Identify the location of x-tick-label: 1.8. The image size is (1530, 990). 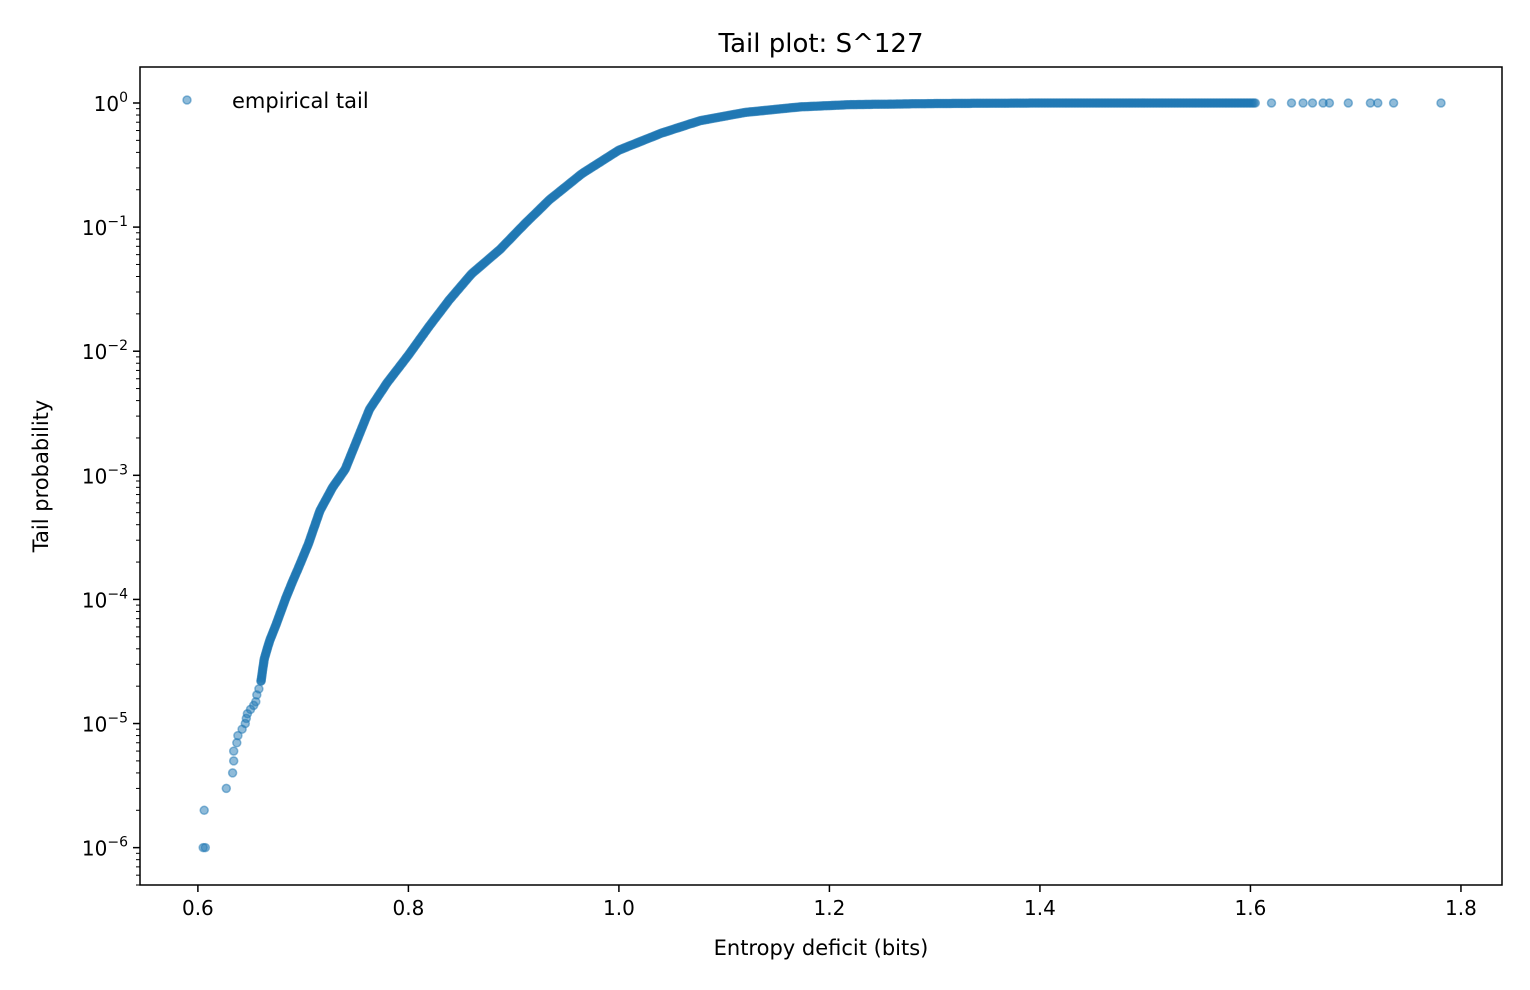
(1461, 908).